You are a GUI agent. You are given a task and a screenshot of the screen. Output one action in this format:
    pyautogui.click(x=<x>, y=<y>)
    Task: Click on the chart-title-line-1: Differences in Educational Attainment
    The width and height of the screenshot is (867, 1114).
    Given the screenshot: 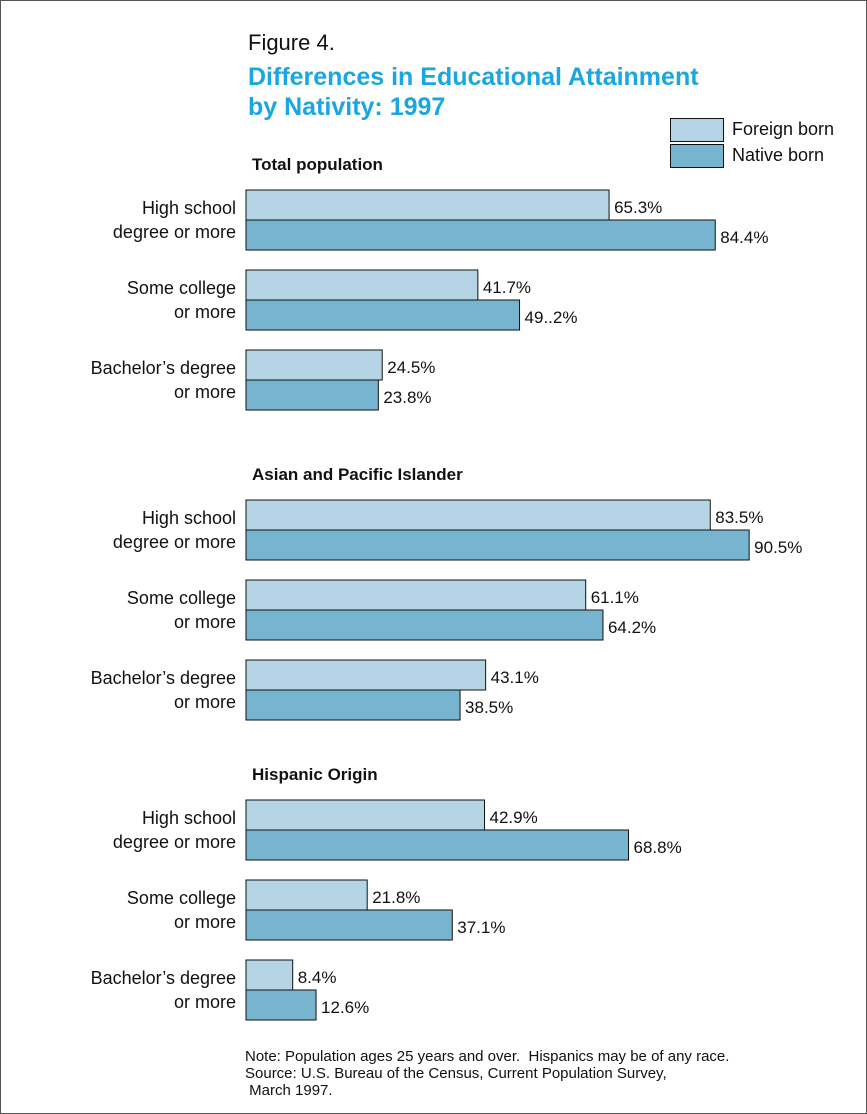 What is the action you would take?
    pyautogui.click(x=473, y=77)
    